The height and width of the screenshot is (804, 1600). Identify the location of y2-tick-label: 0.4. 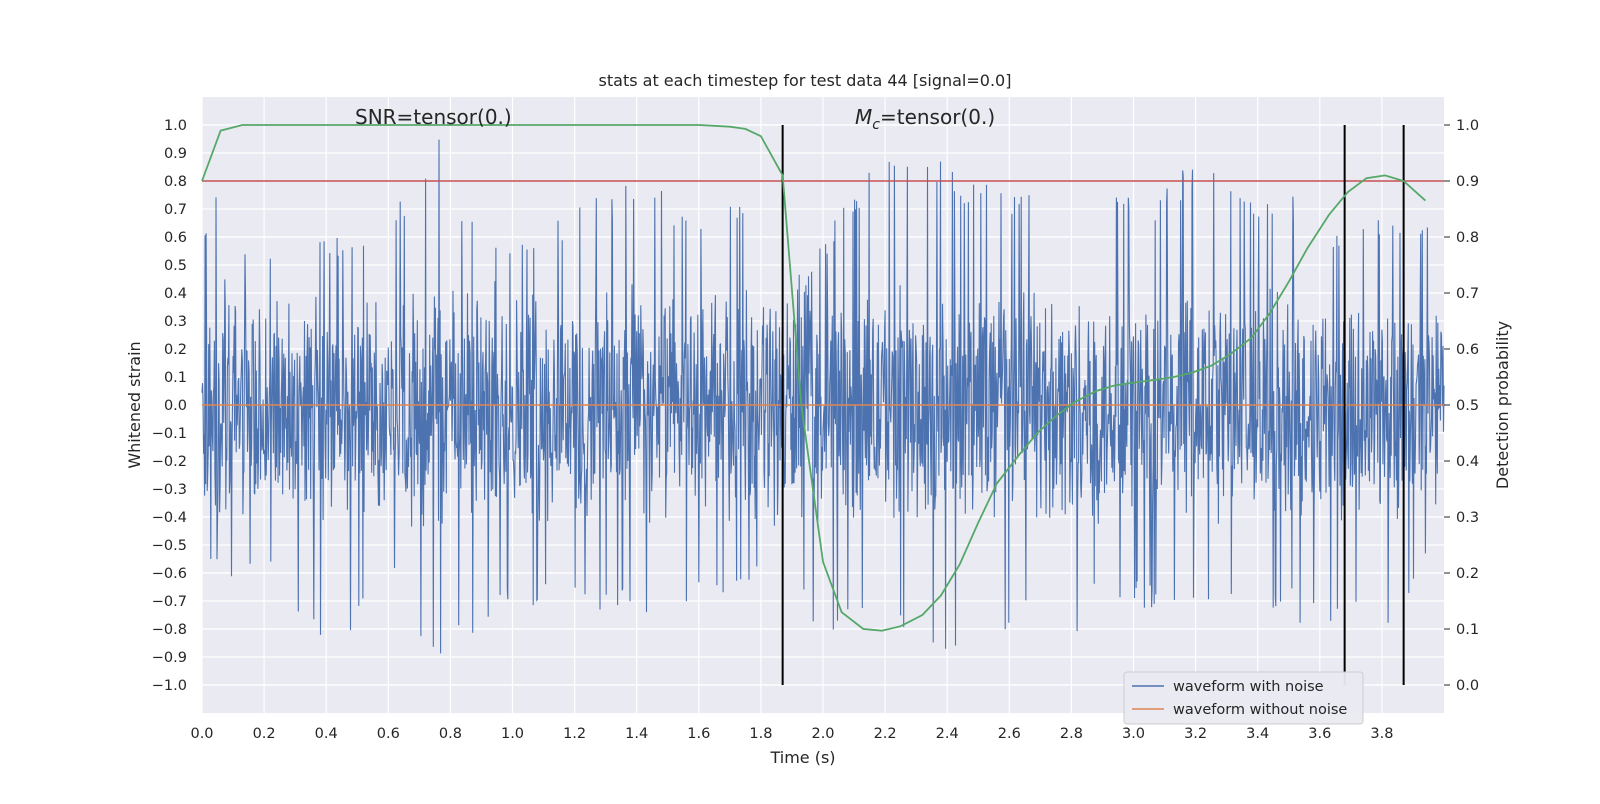
(1467, 462).